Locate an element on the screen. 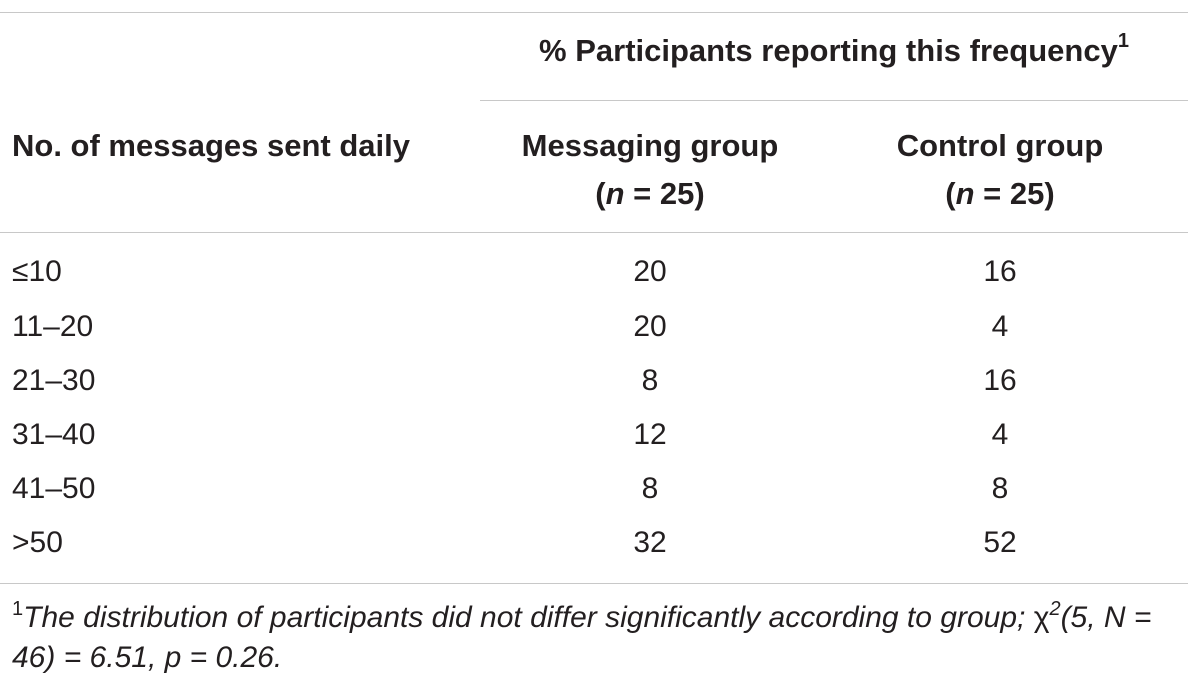 This screenshot has height=695, width=1200. header-rule is located at coordinates (594, 232).